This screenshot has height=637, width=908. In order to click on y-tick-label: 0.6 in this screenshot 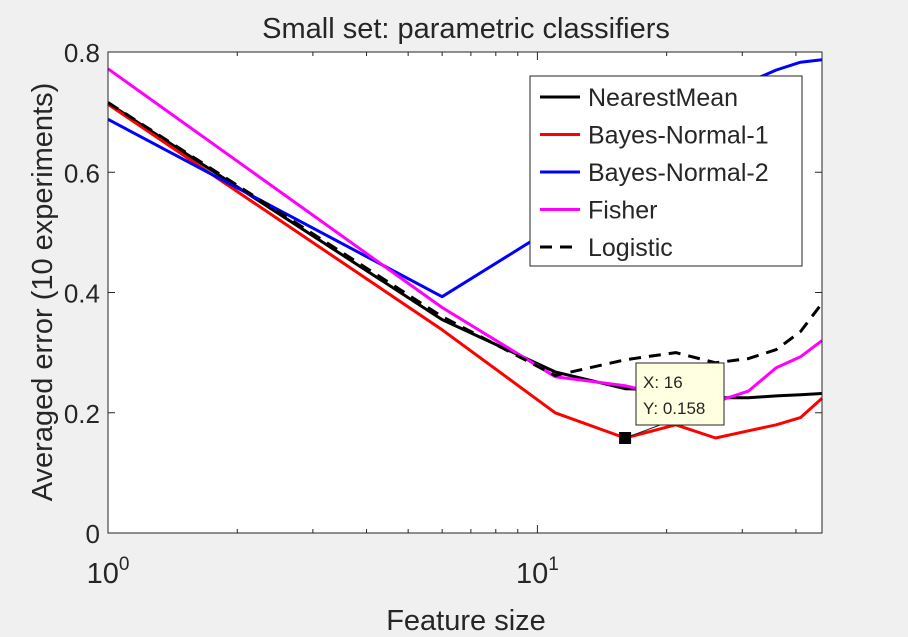, I will do `click(82, 173)`.